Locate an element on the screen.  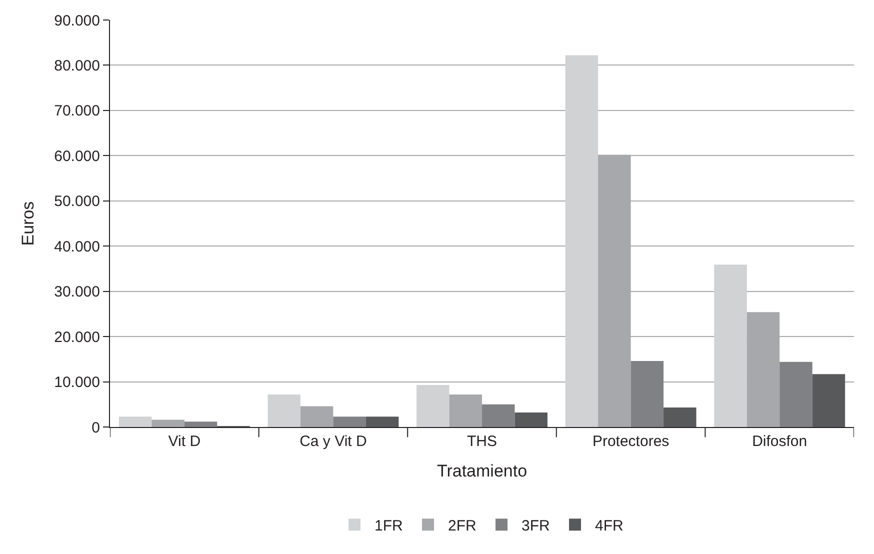
y-tick-label: 10.000 is located at coordinates (77, 383).